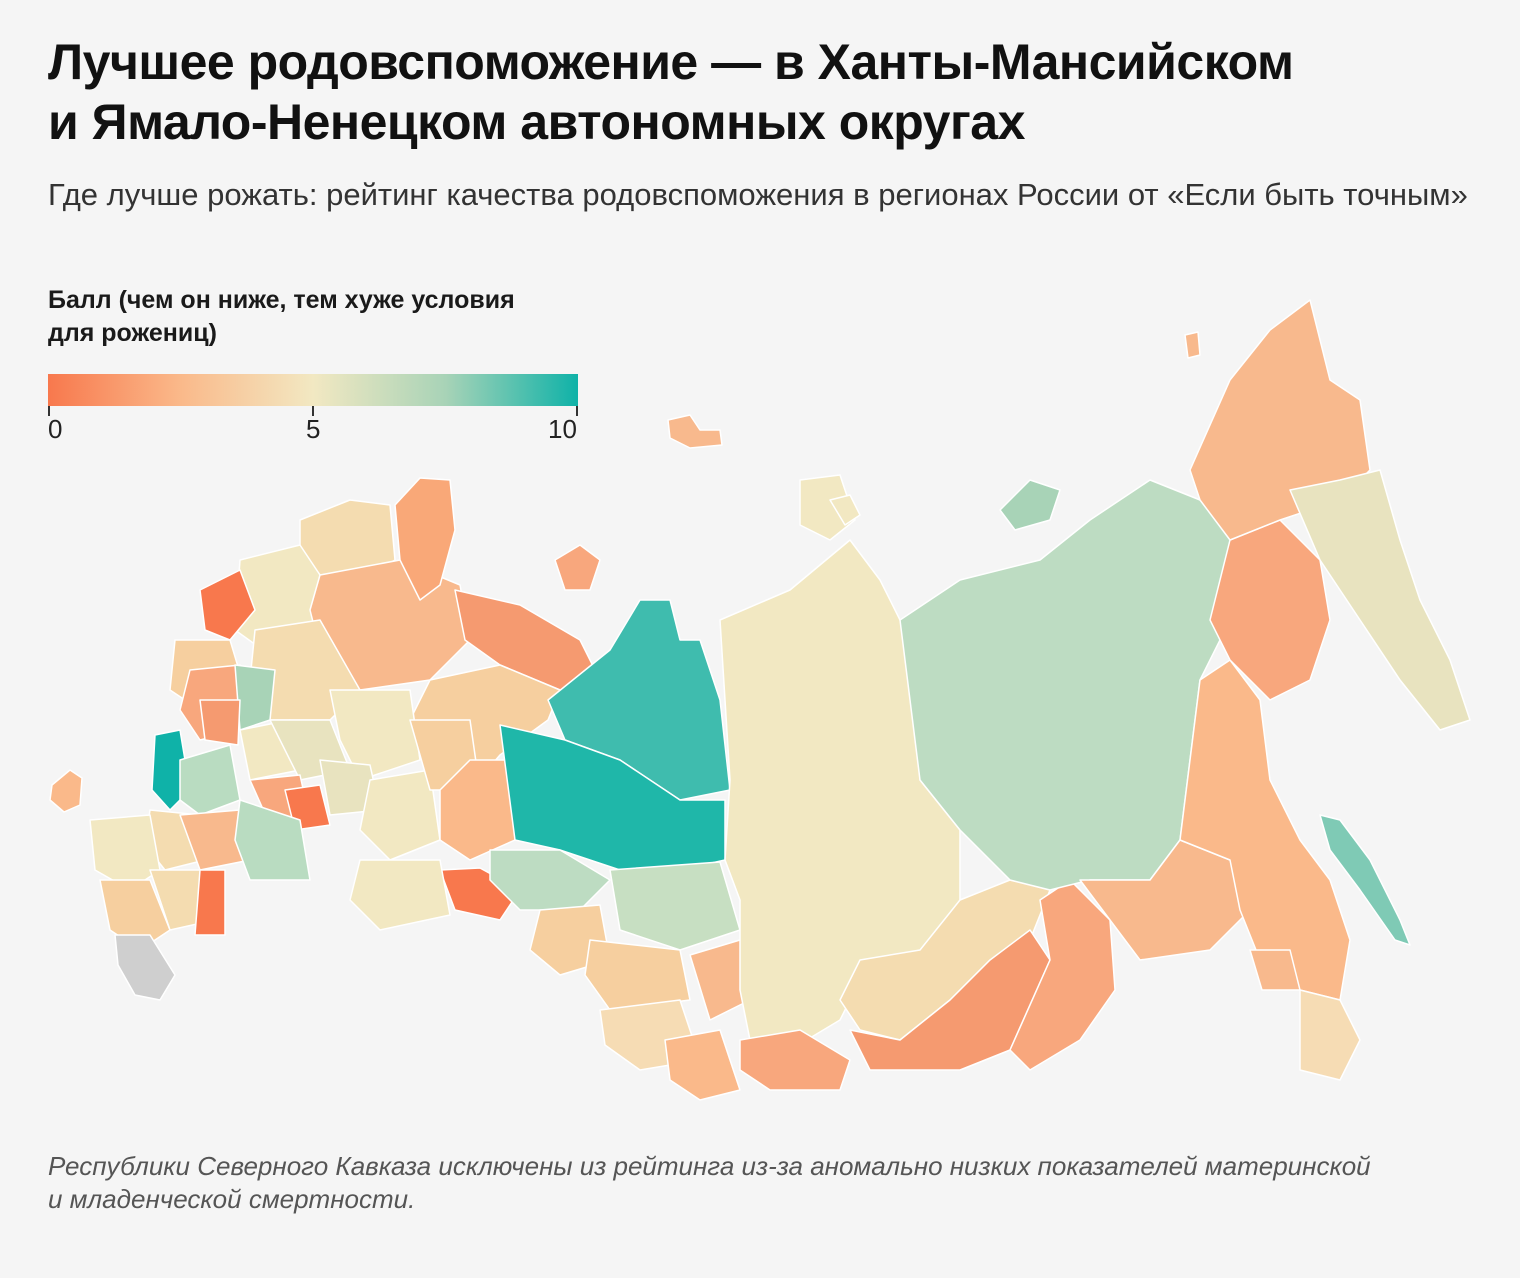  I want to click on region-khabarovsk, so click(1265, 830).